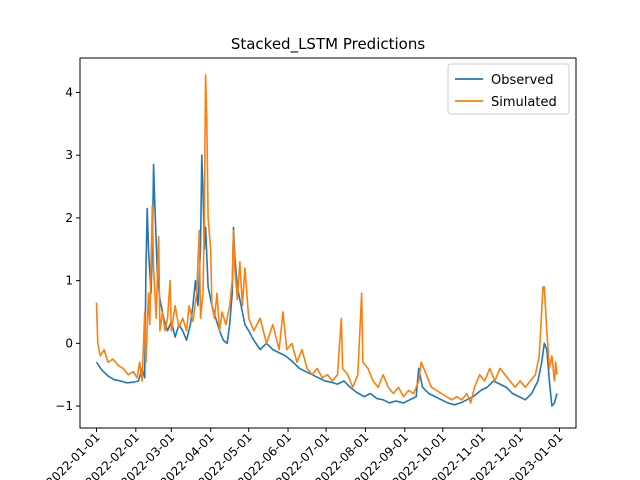 This screenshot has height=480, width=640. What do you see at coordinates (69, 92) in the screenshot?
I see `y-tick-label: 4` at bounding box center [69, 92].